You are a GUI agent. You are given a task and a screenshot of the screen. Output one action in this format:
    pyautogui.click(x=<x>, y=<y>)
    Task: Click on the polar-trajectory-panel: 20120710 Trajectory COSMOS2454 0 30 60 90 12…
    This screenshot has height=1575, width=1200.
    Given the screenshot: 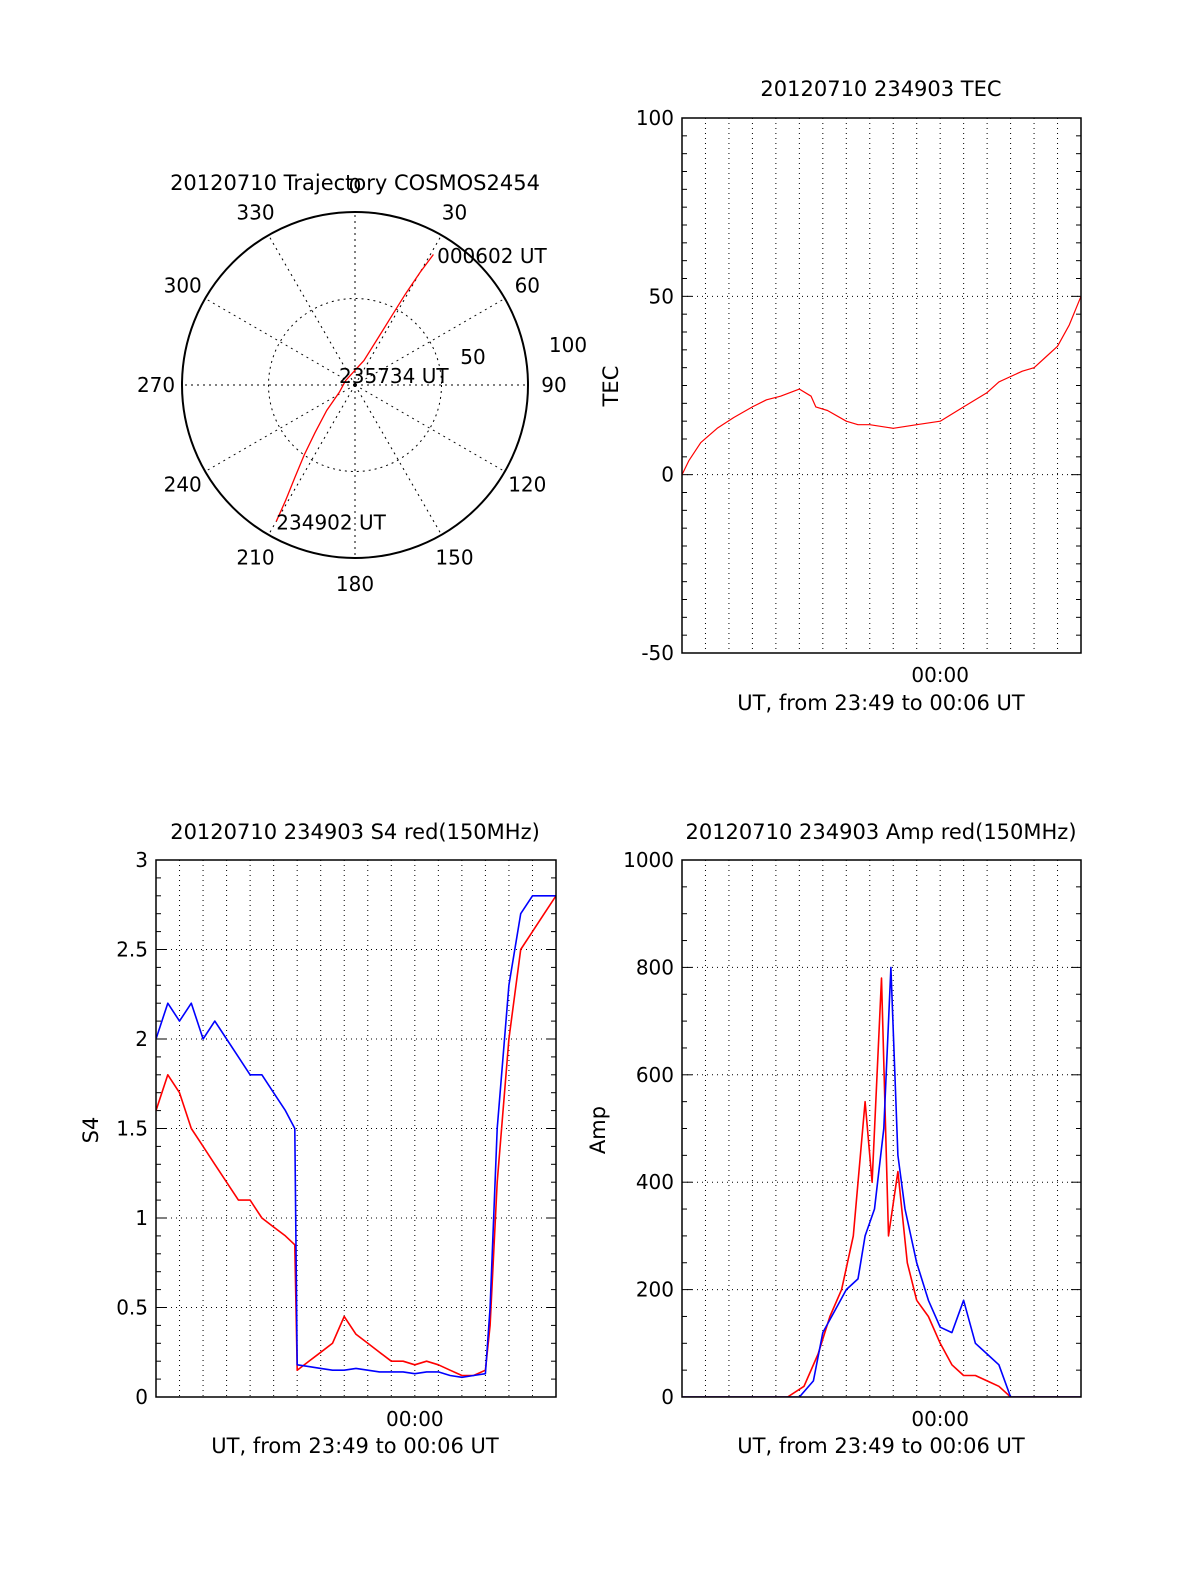 What is the action you would take?
    pyautogui.click(x=362, y=383)
    